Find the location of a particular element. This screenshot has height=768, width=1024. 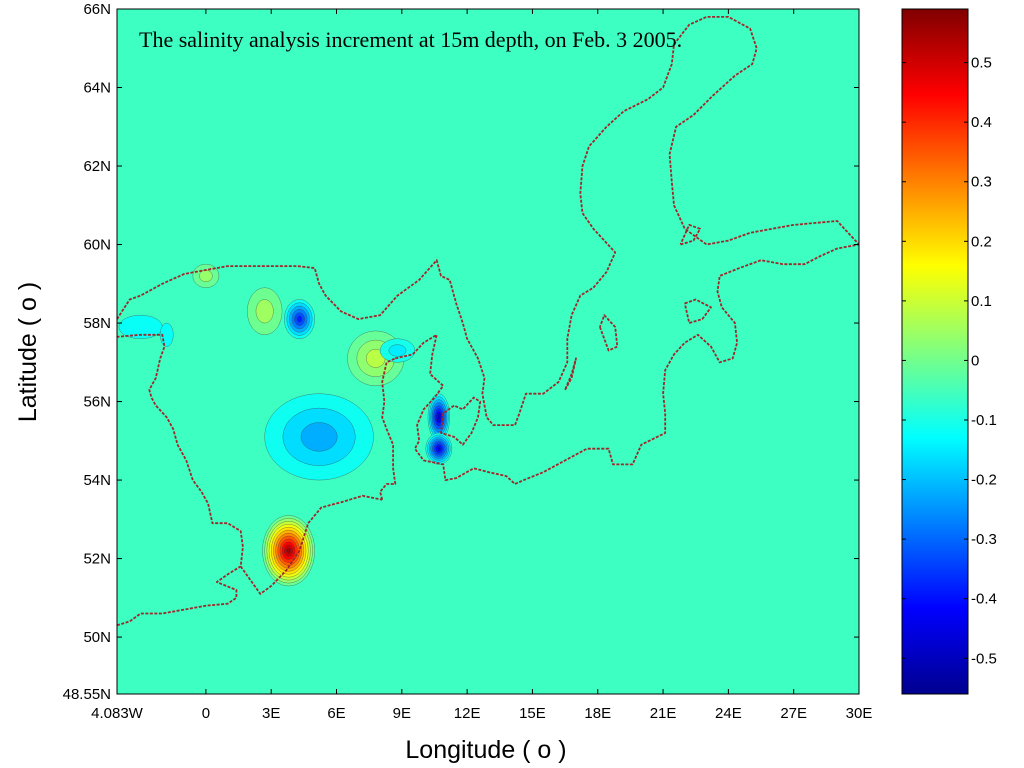

colorbar-tick-label: 0.2 is located at coordinates (981, 241).